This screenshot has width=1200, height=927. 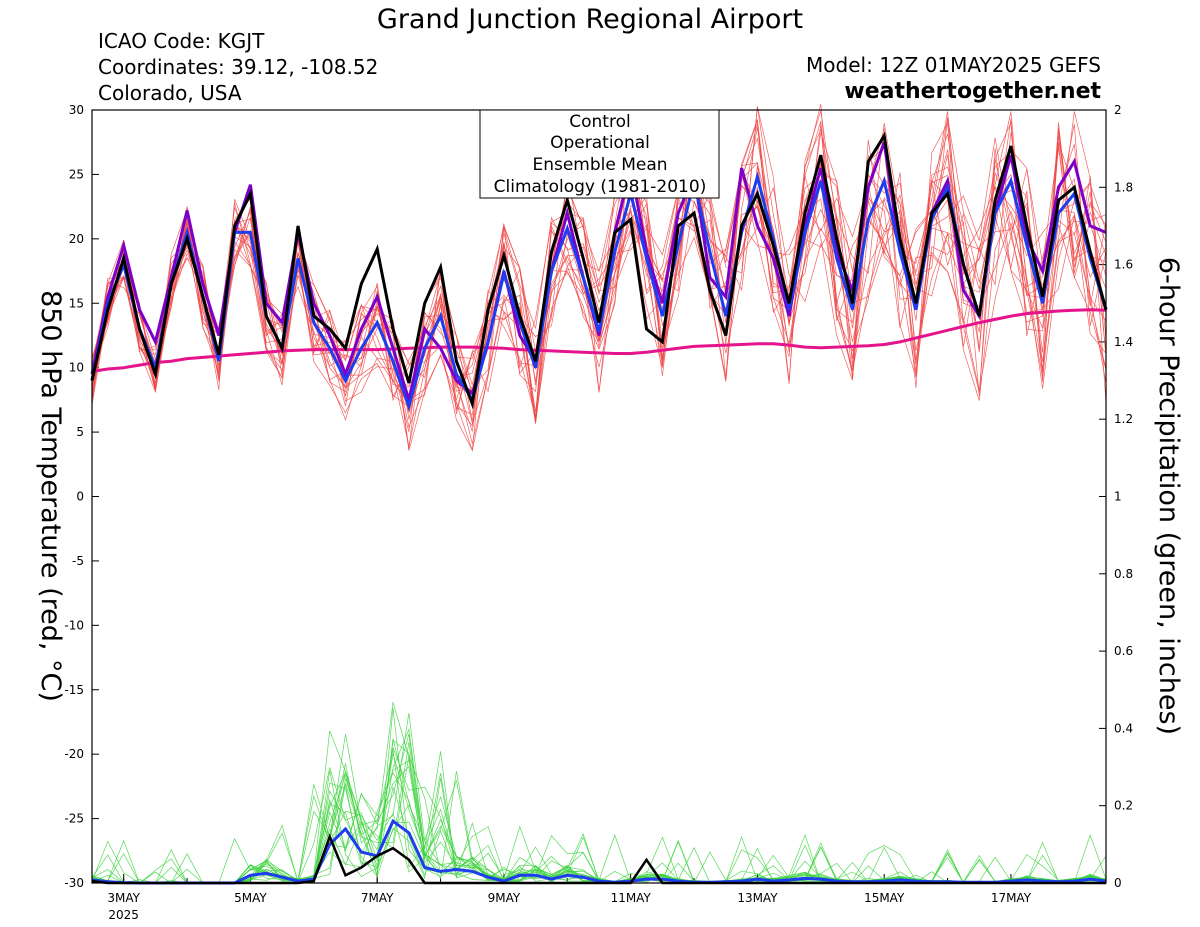 What do you see at coordinates (76, 110) in the screenshot?
I see `y-left-tick-label: 30` at bounding box center [76, 110].